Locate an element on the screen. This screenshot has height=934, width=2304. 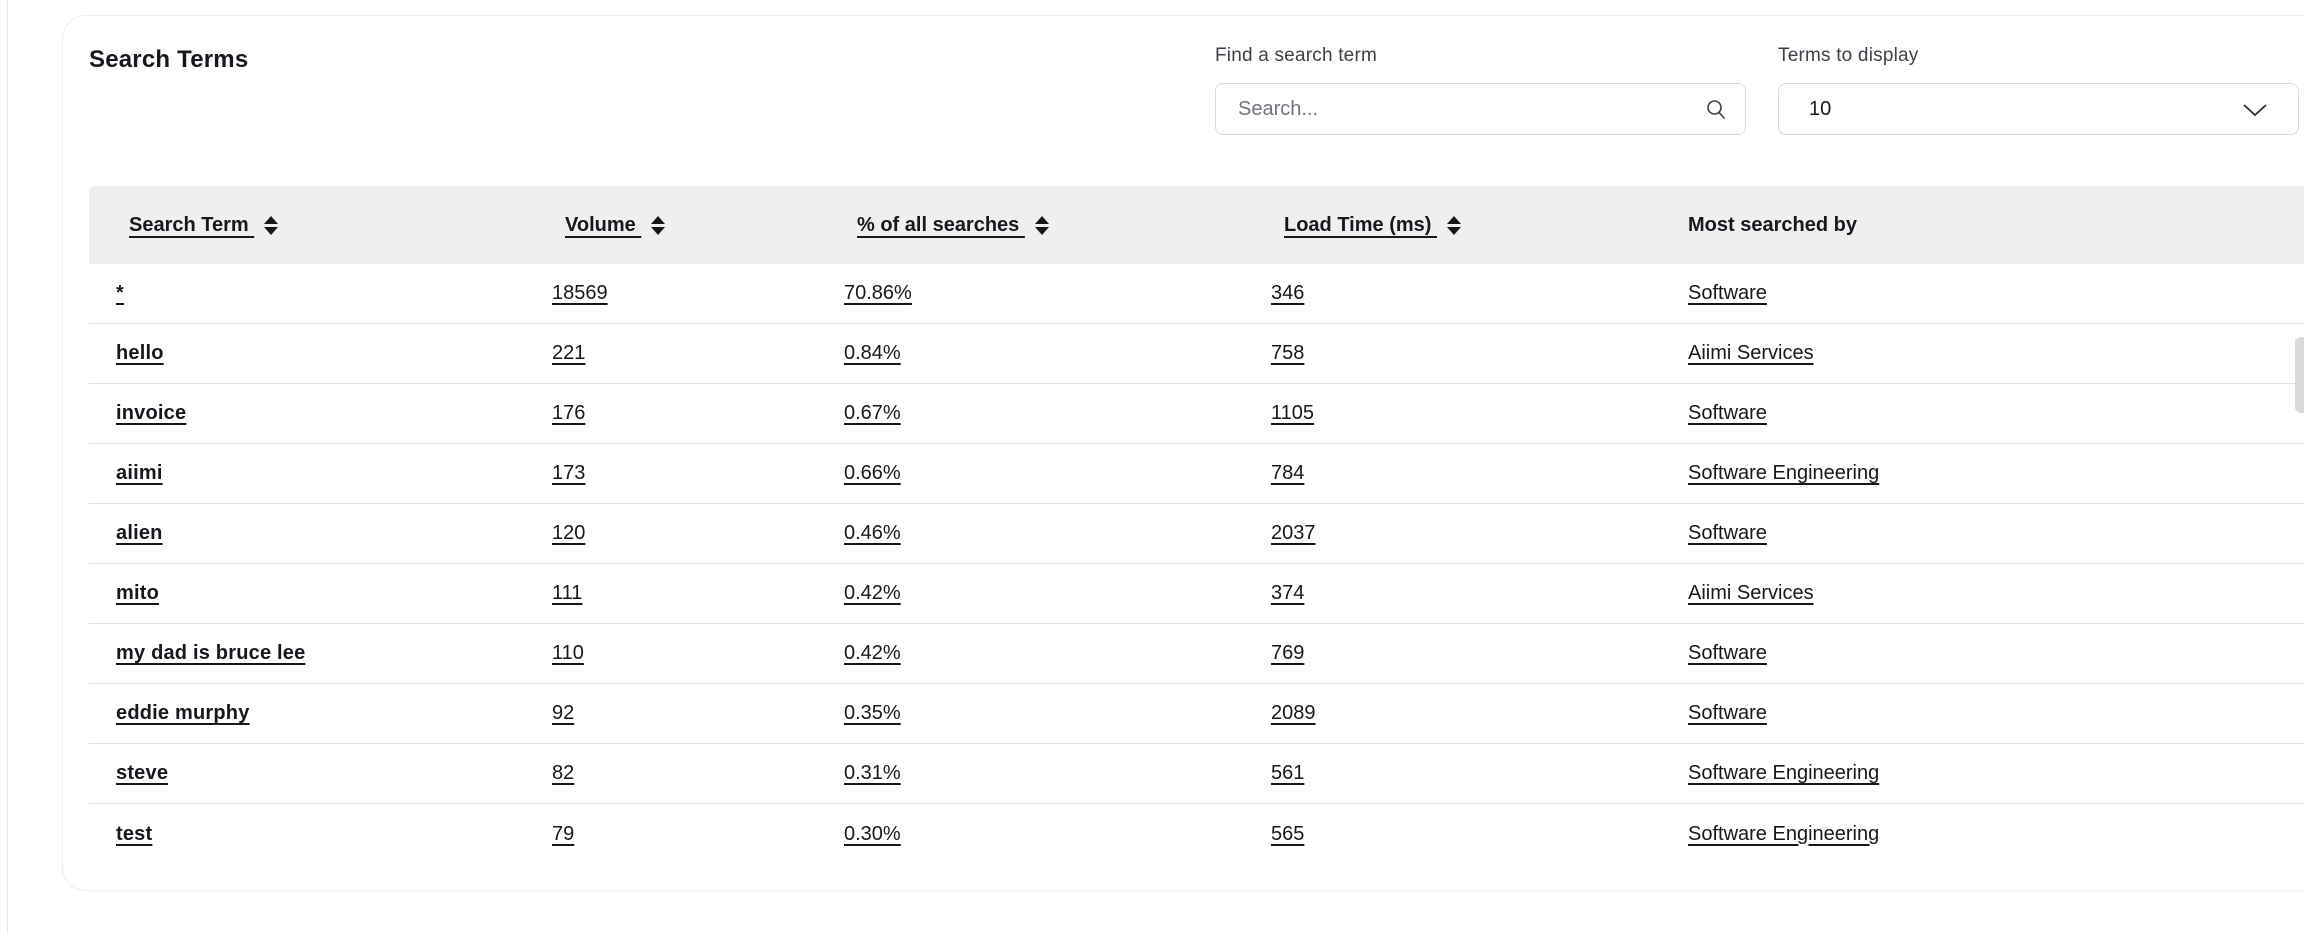
cell-pct: 0.42% is located at coordinates (1030, 593).